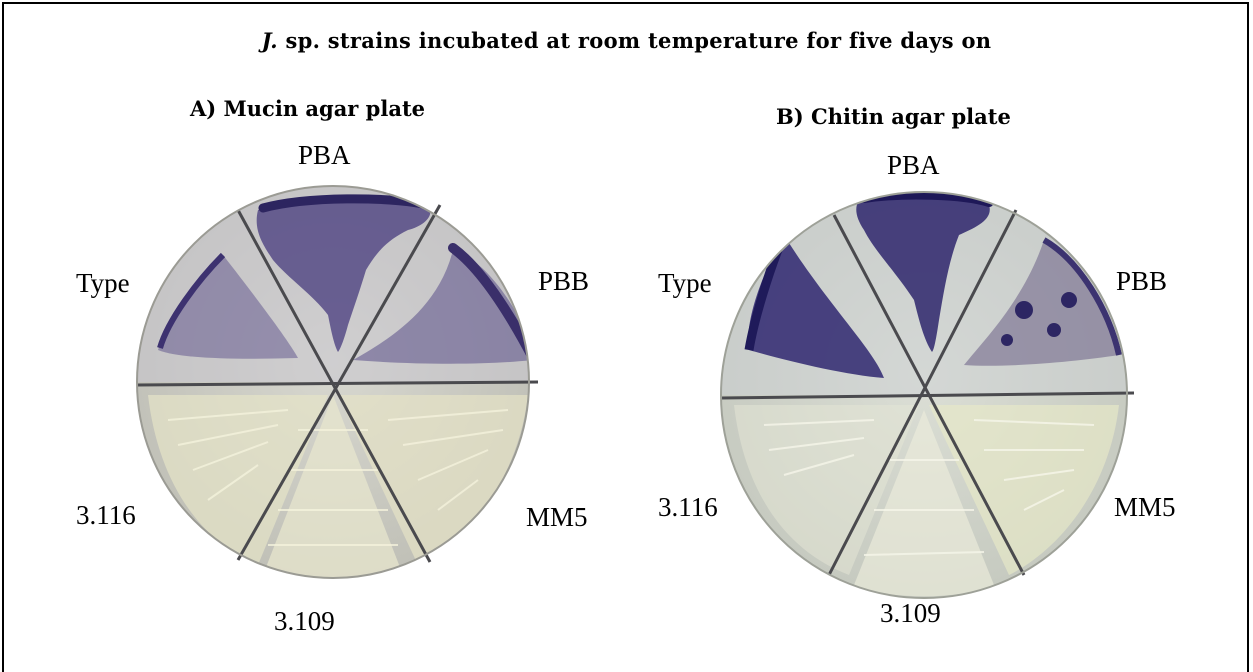  What do you see at coordinates (307, 108) in the screenshot?
I see `panel-a-title: A) Mucin agar plate` at bounding box center [307, 108].